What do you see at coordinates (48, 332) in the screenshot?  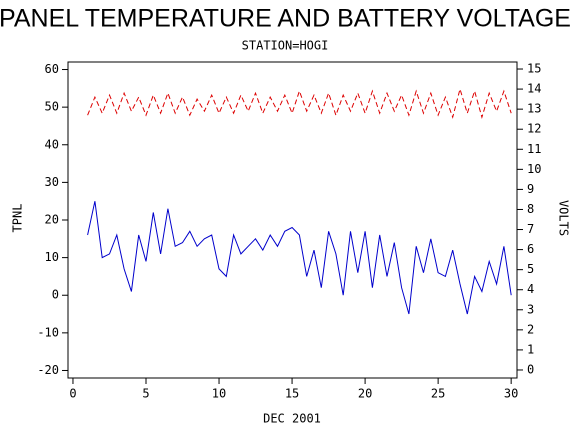 I see `y-tick-label: -10` at bounding box center [48, 332].